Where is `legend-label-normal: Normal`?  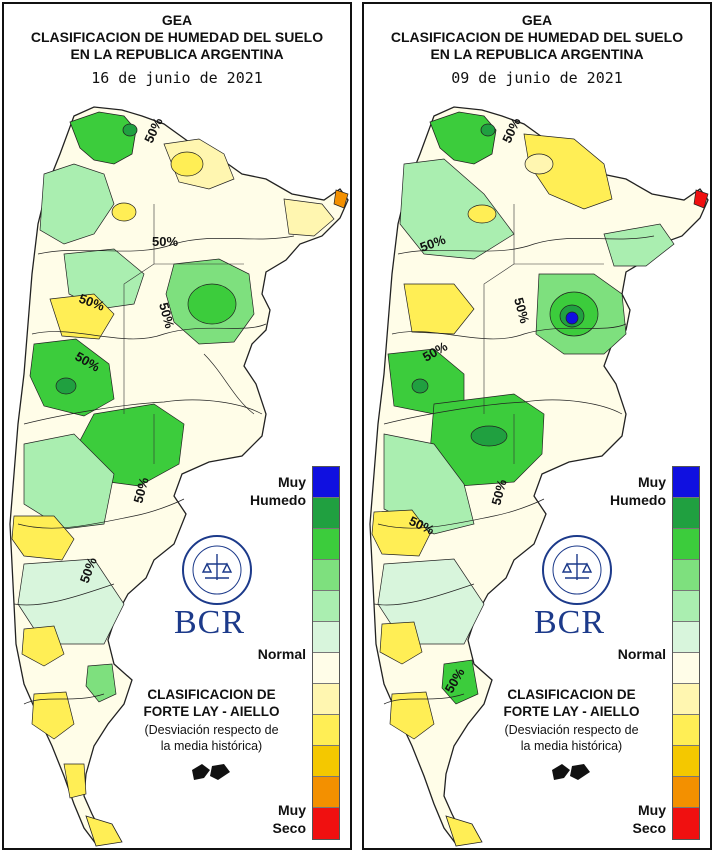
legend-label-normal: Normal is located at coordinates (281, 654).